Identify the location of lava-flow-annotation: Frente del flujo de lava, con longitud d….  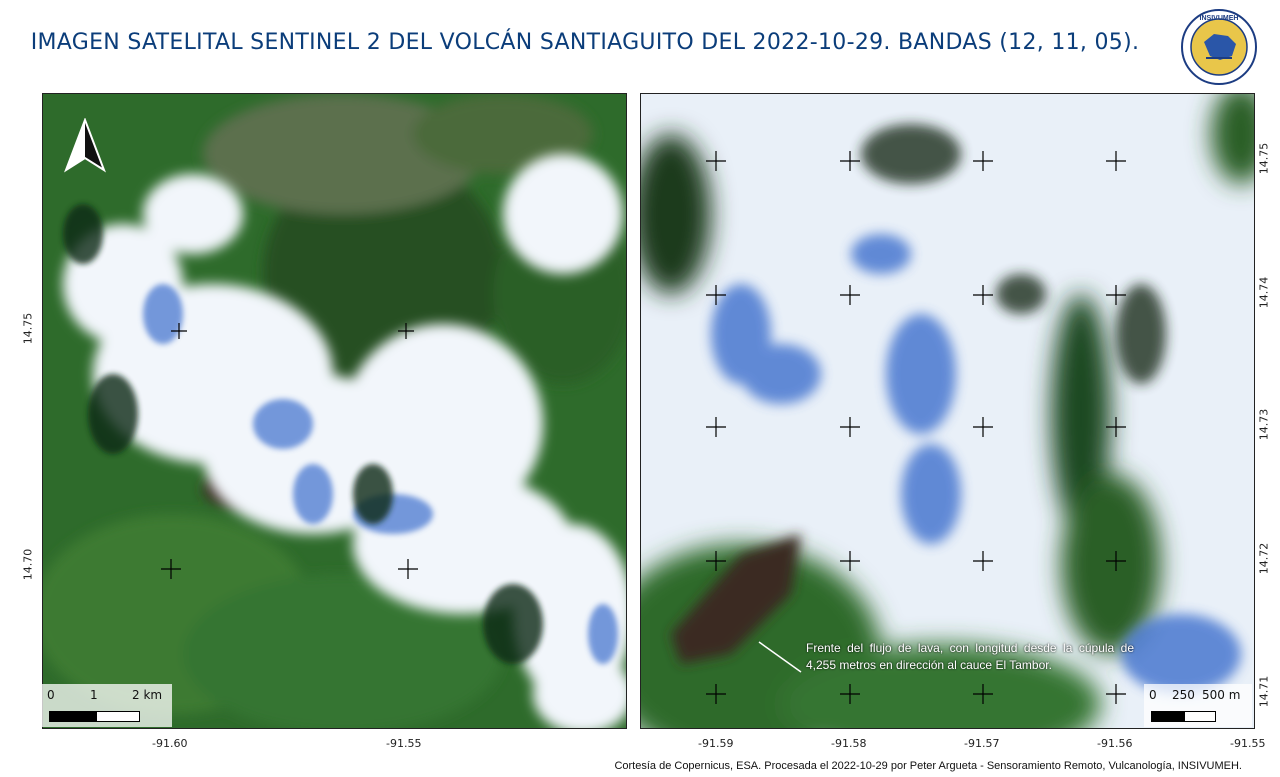
(970, 656).